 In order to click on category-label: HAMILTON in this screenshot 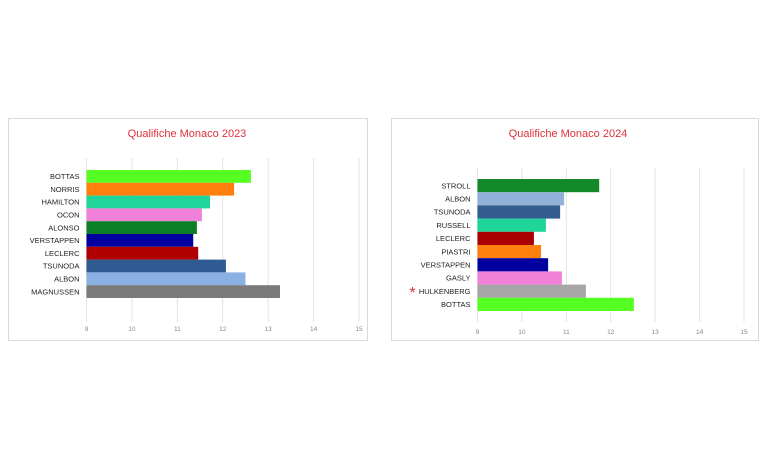, I will do `click(60, 202)`.